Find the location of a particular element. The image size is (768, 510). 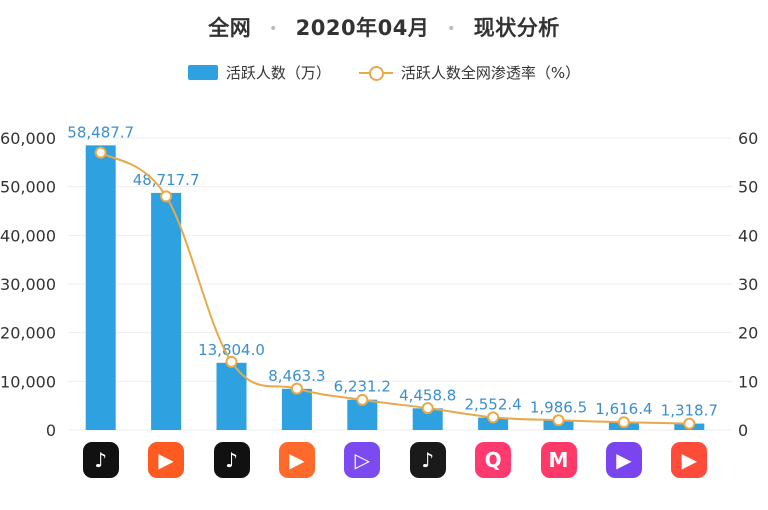

y-left-tick-label: 40,000 is located at coordinates (28, 235).